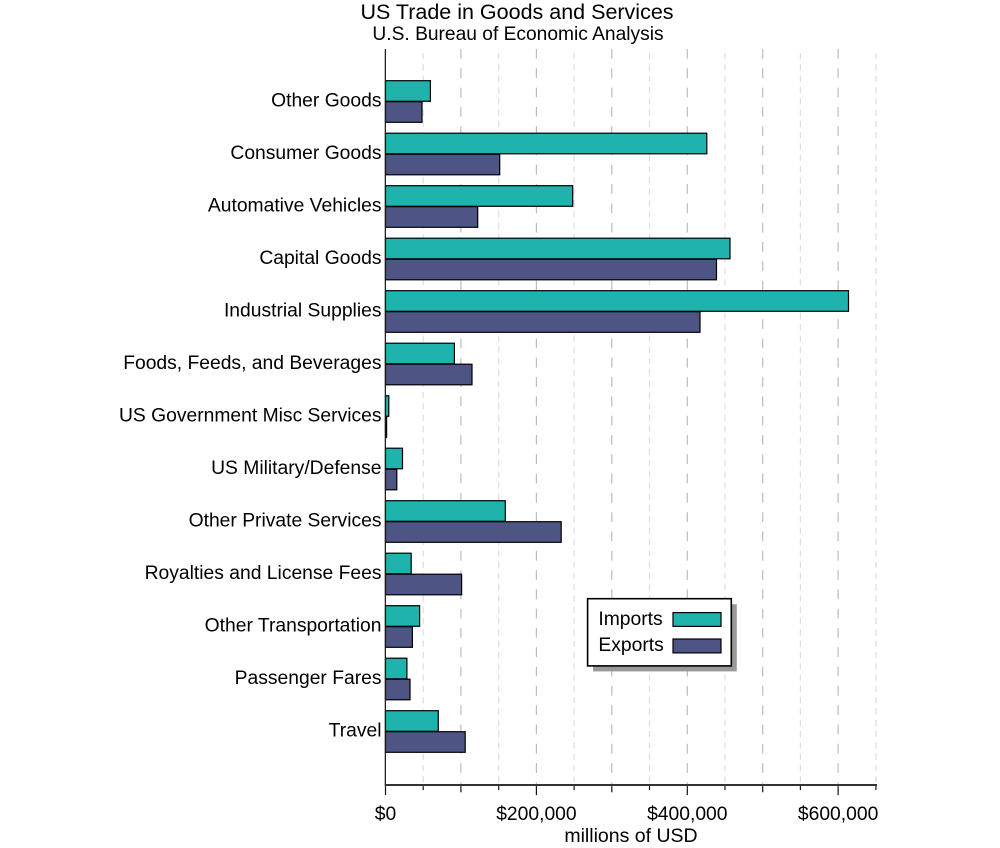 Image resolution: width=1000 pixels, height=848 pixels. I want to click on svg-text: Other Transportation, so click(293, 625).